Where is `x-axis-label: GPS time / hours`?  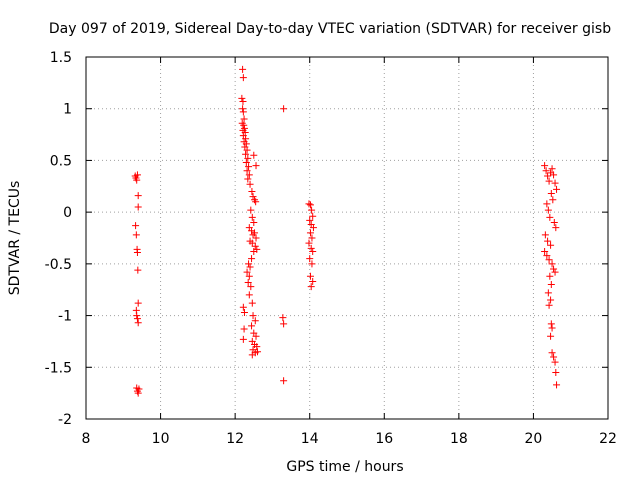 x-axis-label: GPS time / hours is located at coordinates (344, 467).